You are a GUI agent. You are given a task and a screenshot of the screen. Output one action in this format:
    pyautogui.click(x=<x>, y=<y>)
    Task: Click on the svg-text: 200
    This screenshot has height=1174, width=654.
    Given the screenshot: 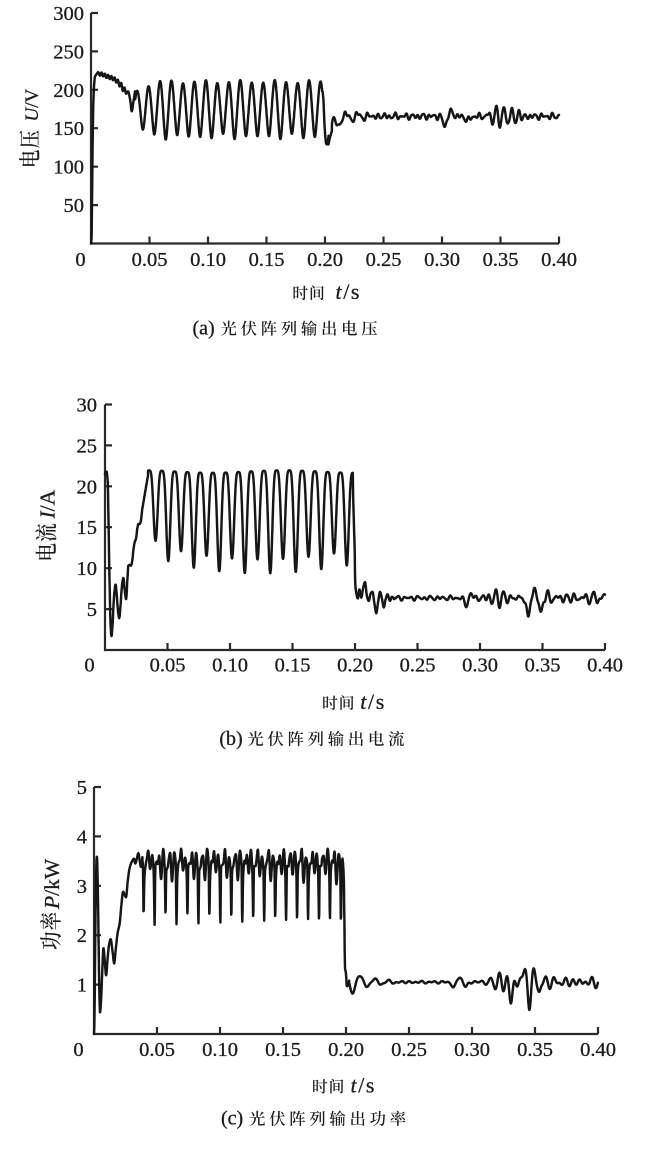 What is the action you would take?
    pyautogui.click(x=68, y=91)
    